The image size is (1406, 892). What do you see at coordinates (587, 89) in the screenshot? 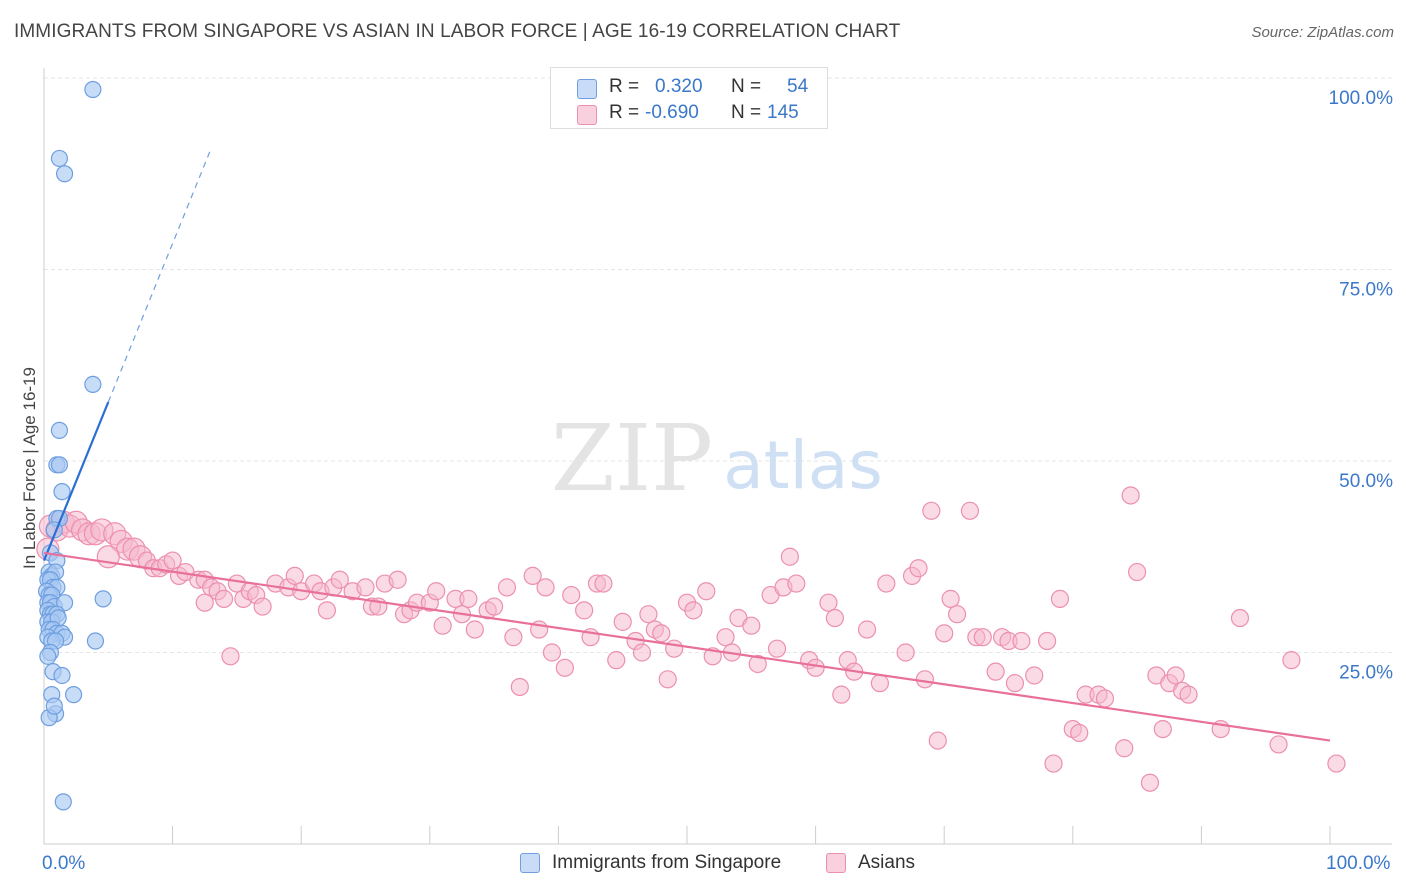
I see `stats-swatch-blue` at bounding box center [587, 89].